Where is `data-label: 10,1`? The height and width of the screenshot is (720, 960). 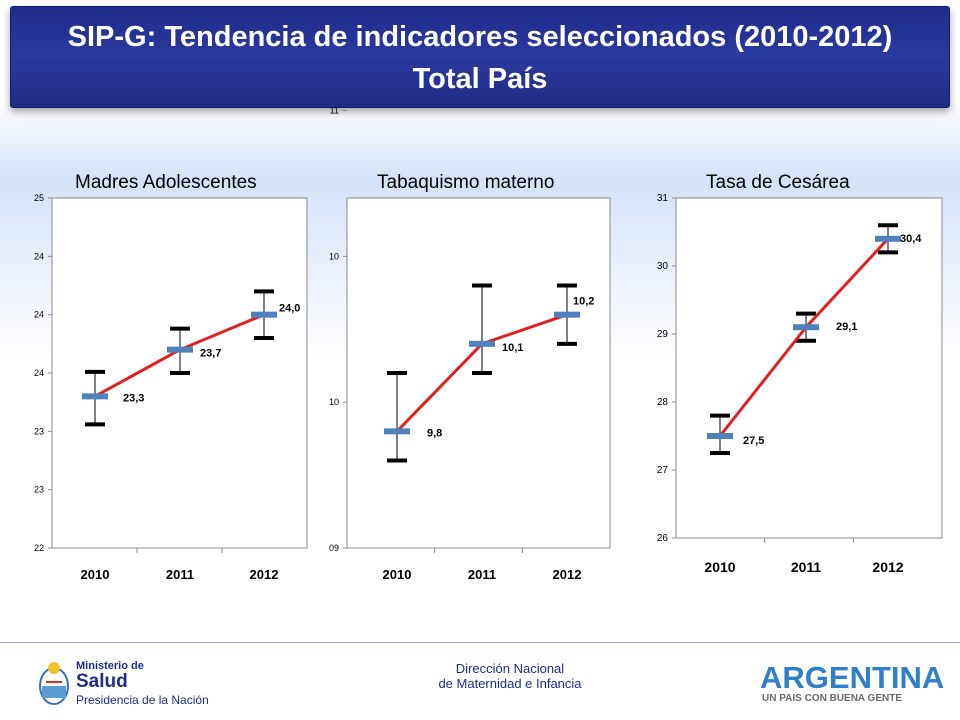
data-label: 10,1 is located at coordinates (512, 348).